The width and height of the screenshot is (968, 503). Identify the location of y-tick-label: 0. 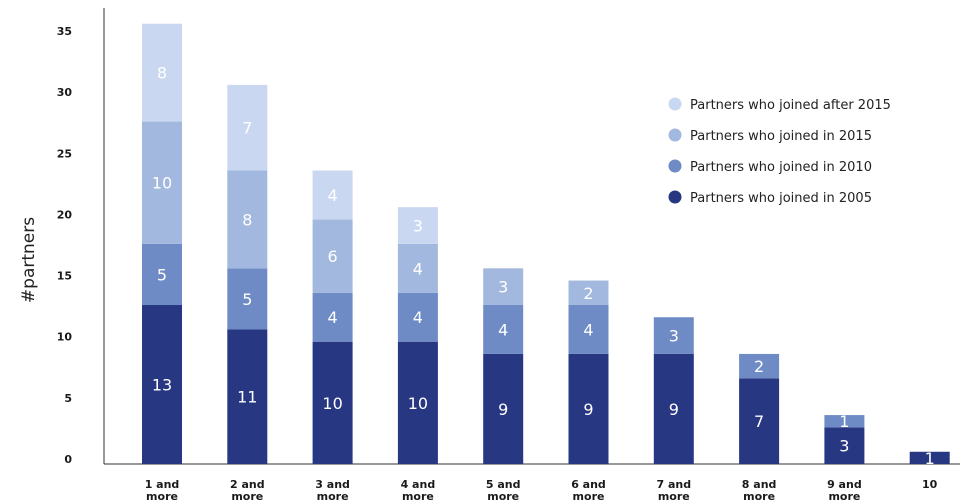
(68, 459).